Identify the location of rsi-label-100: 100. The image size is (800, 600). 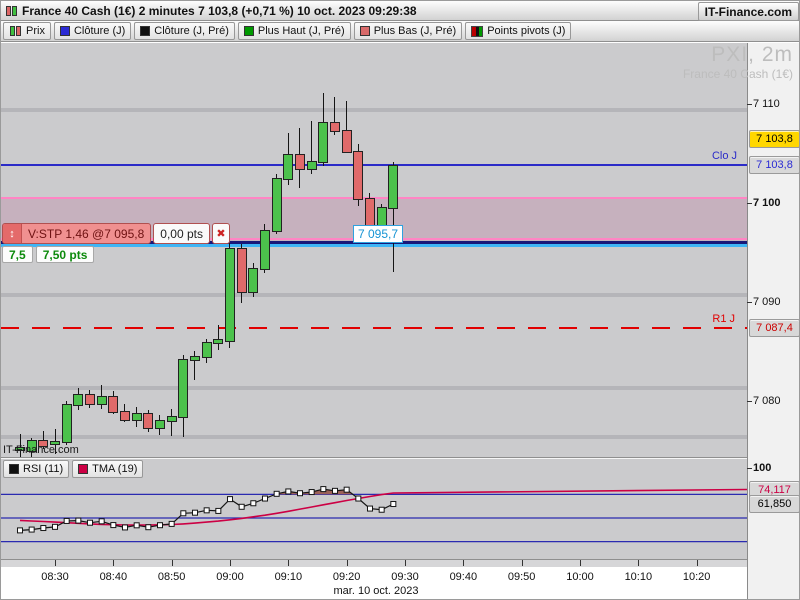
(762, 468).